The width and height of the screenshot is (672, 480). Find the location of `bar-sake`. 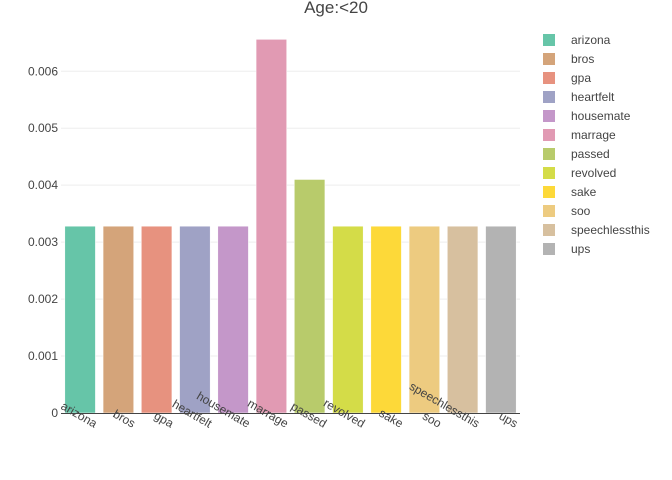

bar-sake is located at coordinates (386, 319).